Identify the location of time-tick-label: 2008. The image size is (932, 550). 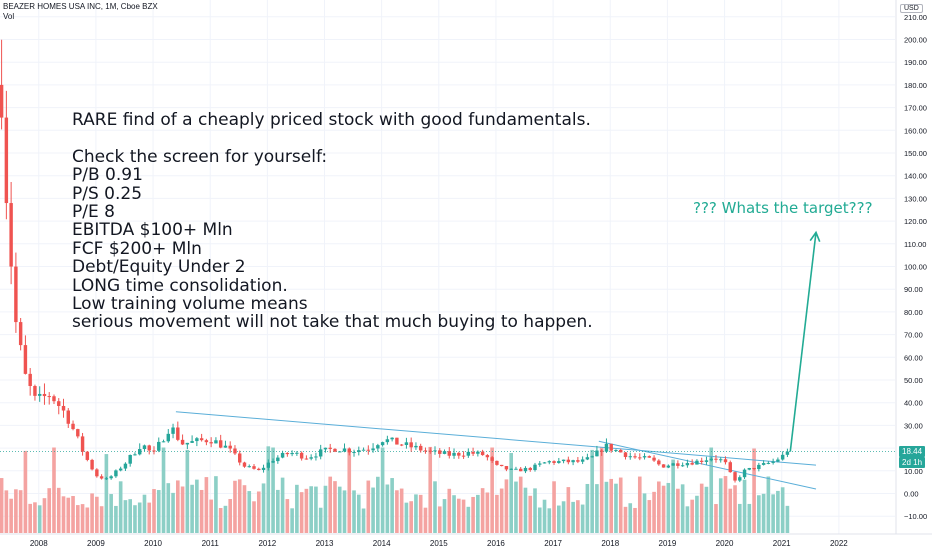
(39, 543).